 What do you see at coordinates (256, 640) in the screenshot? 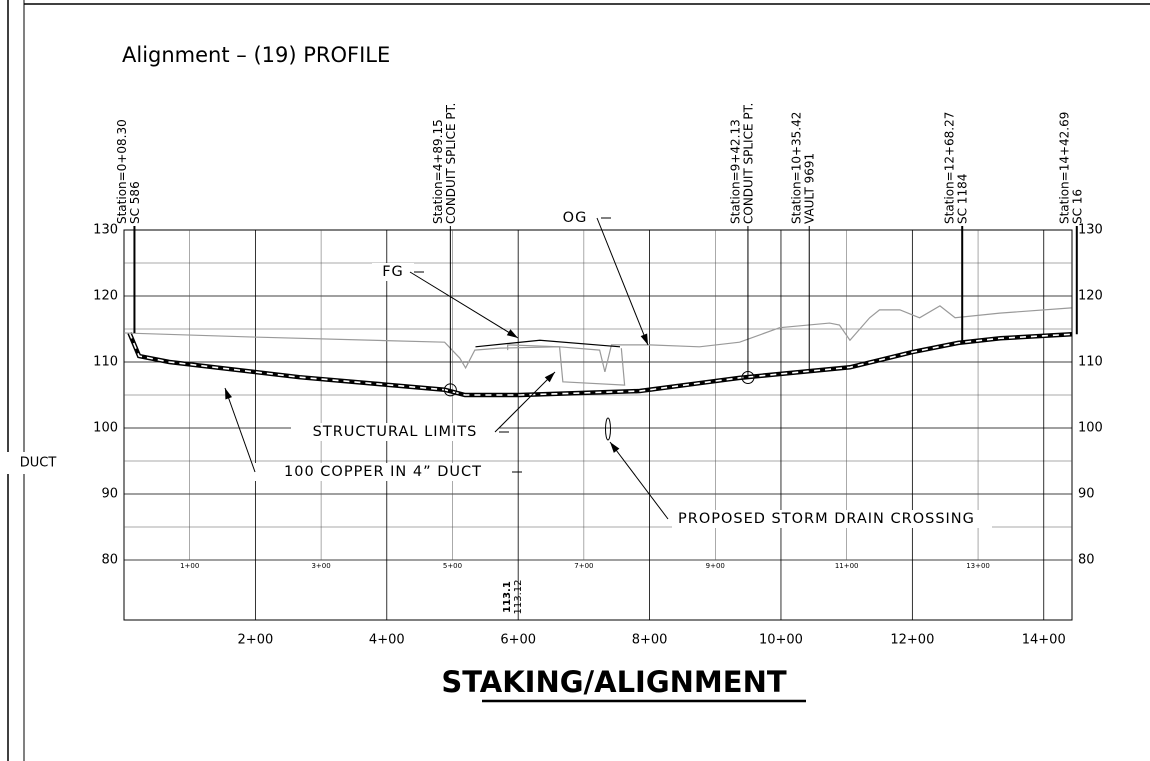
I see `x-tick-label: 2+00` at bounding box center [256, 640].